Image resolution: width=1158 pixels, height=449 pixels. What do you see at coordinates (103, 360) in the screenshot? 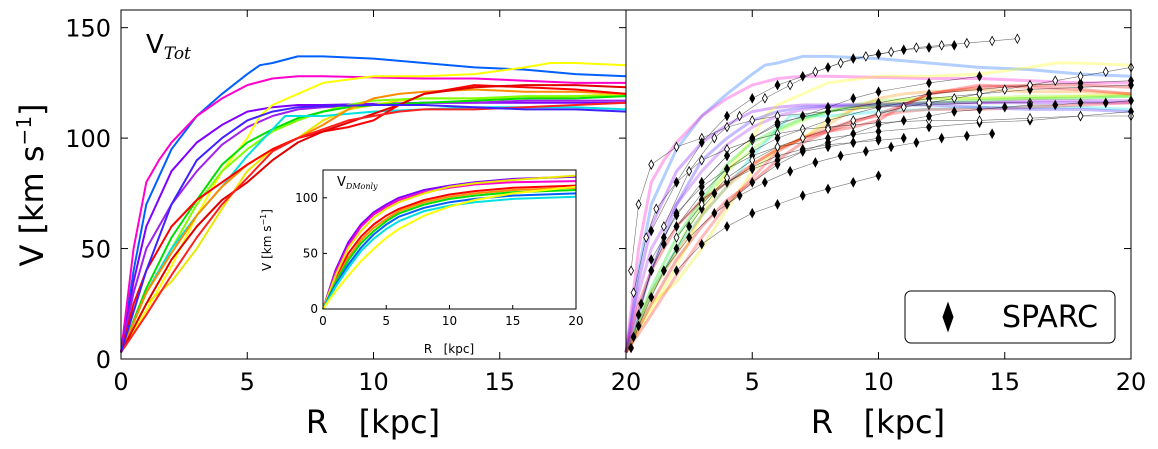
I see `left-ytick-label: 0` at bounding box center [103, 360].